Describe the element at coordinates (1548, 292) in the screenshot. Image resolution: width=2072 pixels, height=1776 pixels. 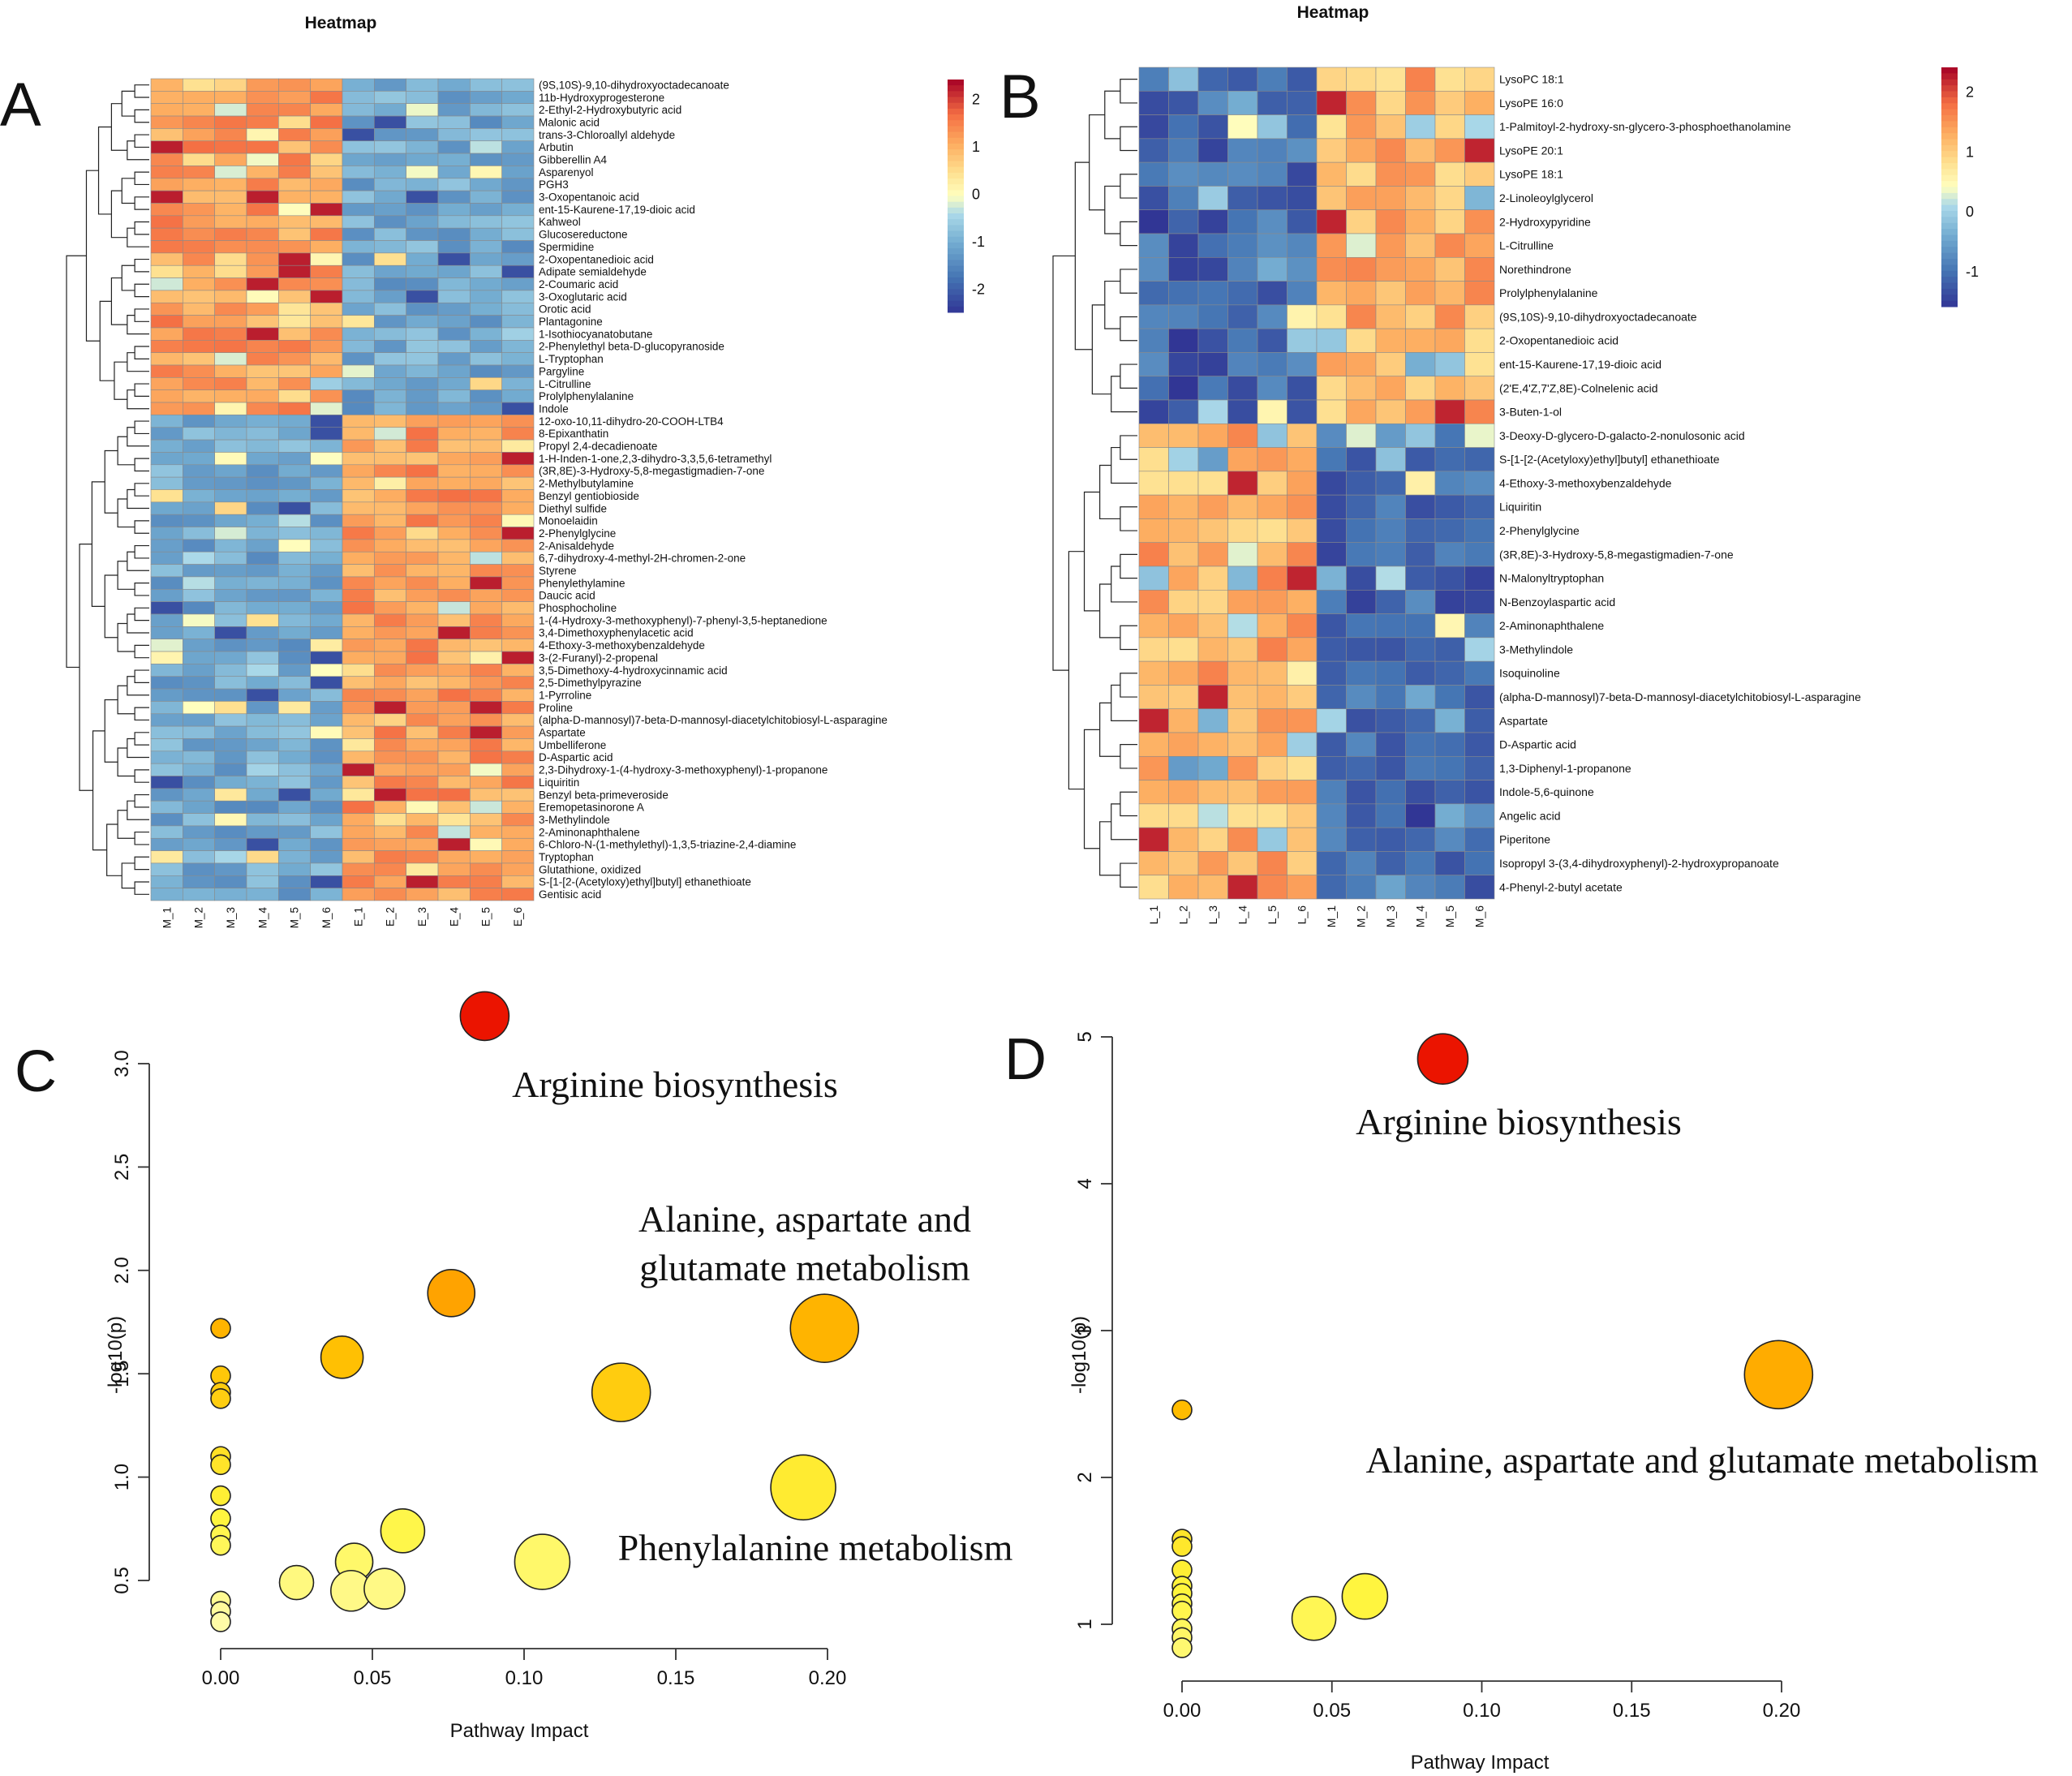
I see `heatmap-row-label: Prolylphenylalanine` at that location.